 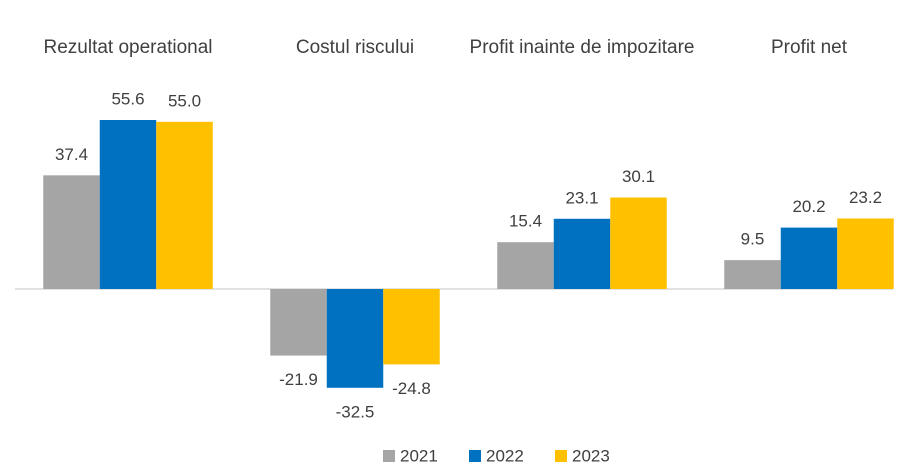 What do you see at coordinates (809, 47) in the screenshot?
I see `category-label: Profit net` at bounding box center [809, 47].